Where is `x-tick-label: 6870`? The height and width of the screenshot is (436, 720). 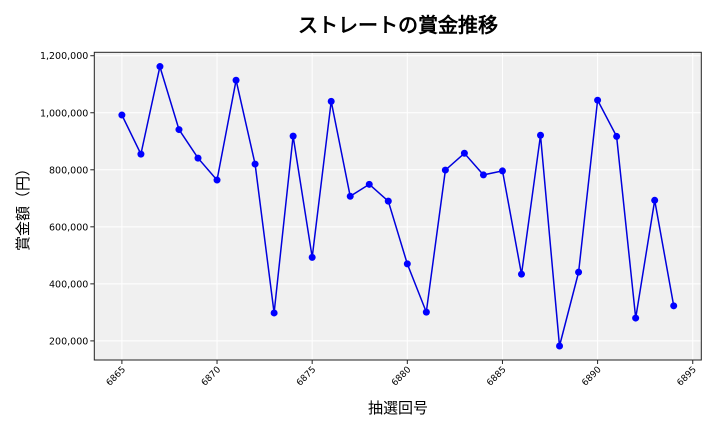
x-tick-label: 6870 is located at coordinates (211, 376).